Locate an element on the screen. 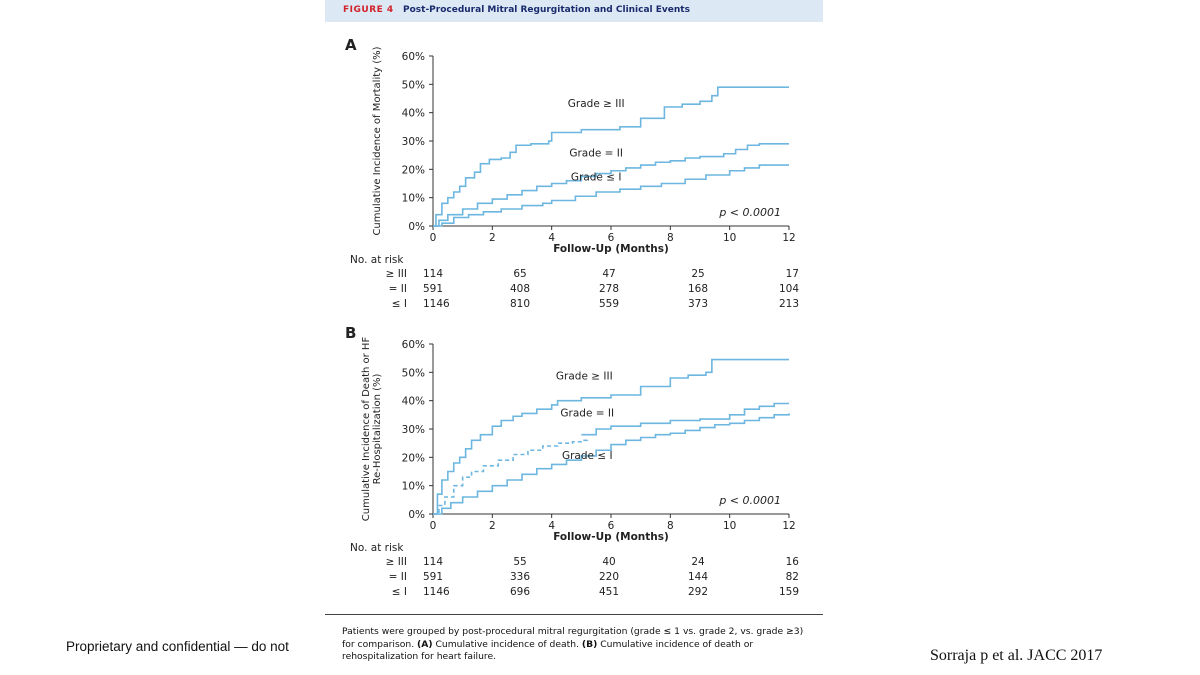  y-tick-label: 30% is located at coordinates (413, 430).